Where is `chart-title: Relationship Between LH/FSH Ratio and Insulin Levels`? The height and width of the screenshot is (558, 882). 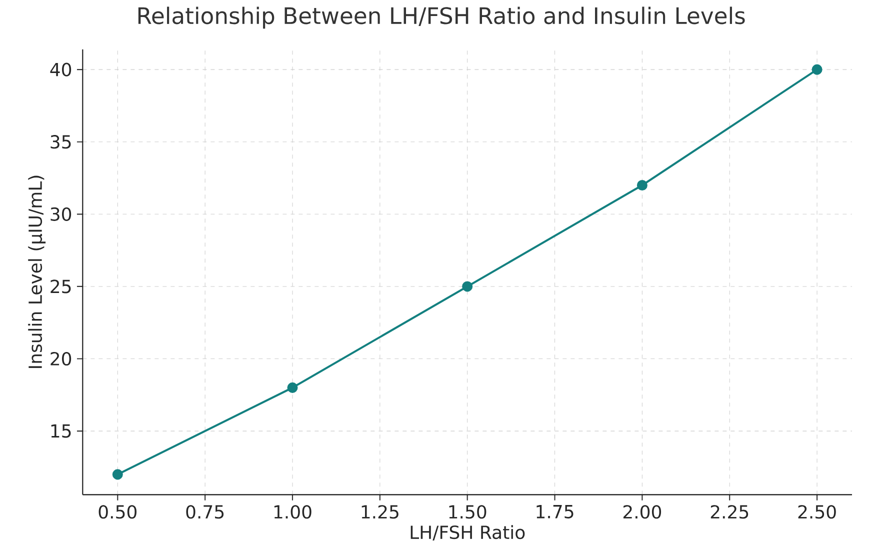 chart-title: Relationship Between LH/FSH Ratio and Insulin Levels is located at coordinates (441, 17).